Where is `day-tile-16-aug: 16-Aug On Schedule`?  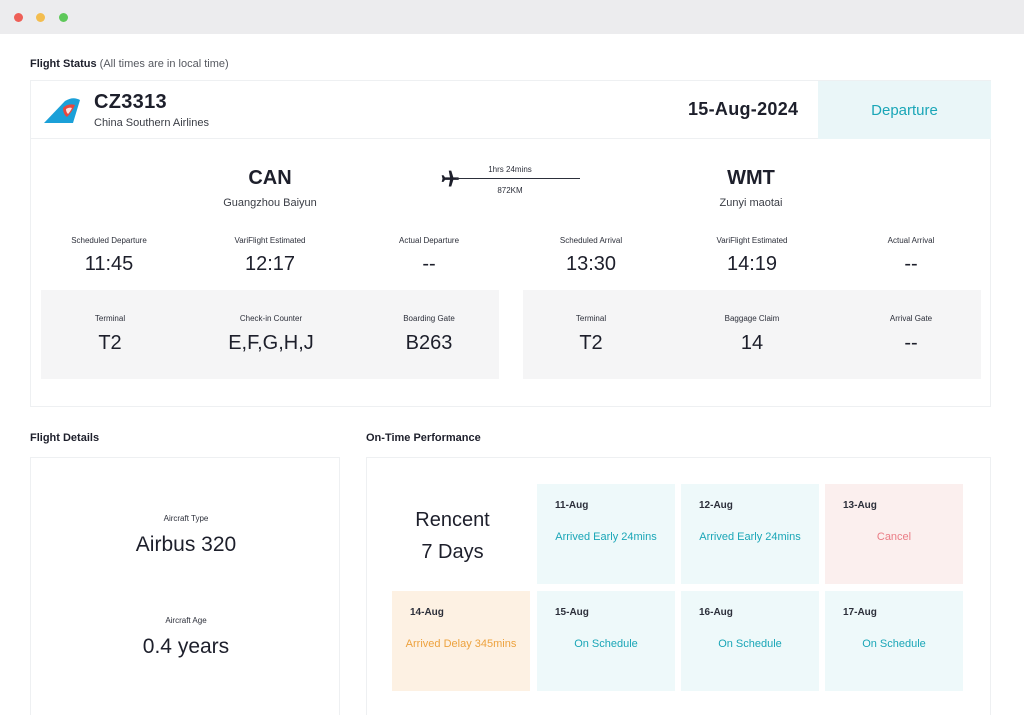 day-tile-16-aug: 16-Aug On Schedule is located at coordinates (750, 641).